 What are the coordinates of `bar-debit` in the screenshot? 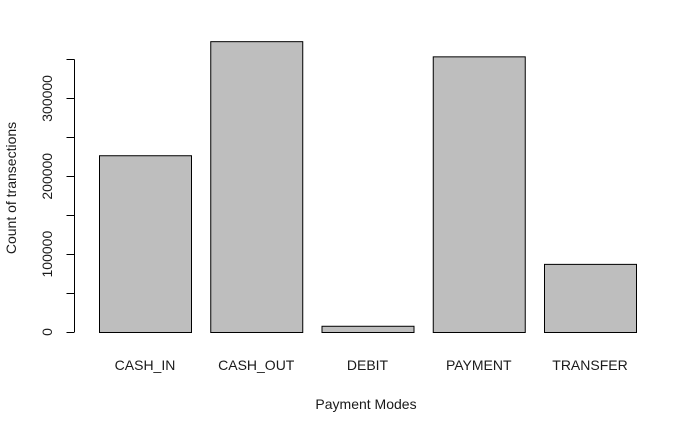 It's located at (368, 329).